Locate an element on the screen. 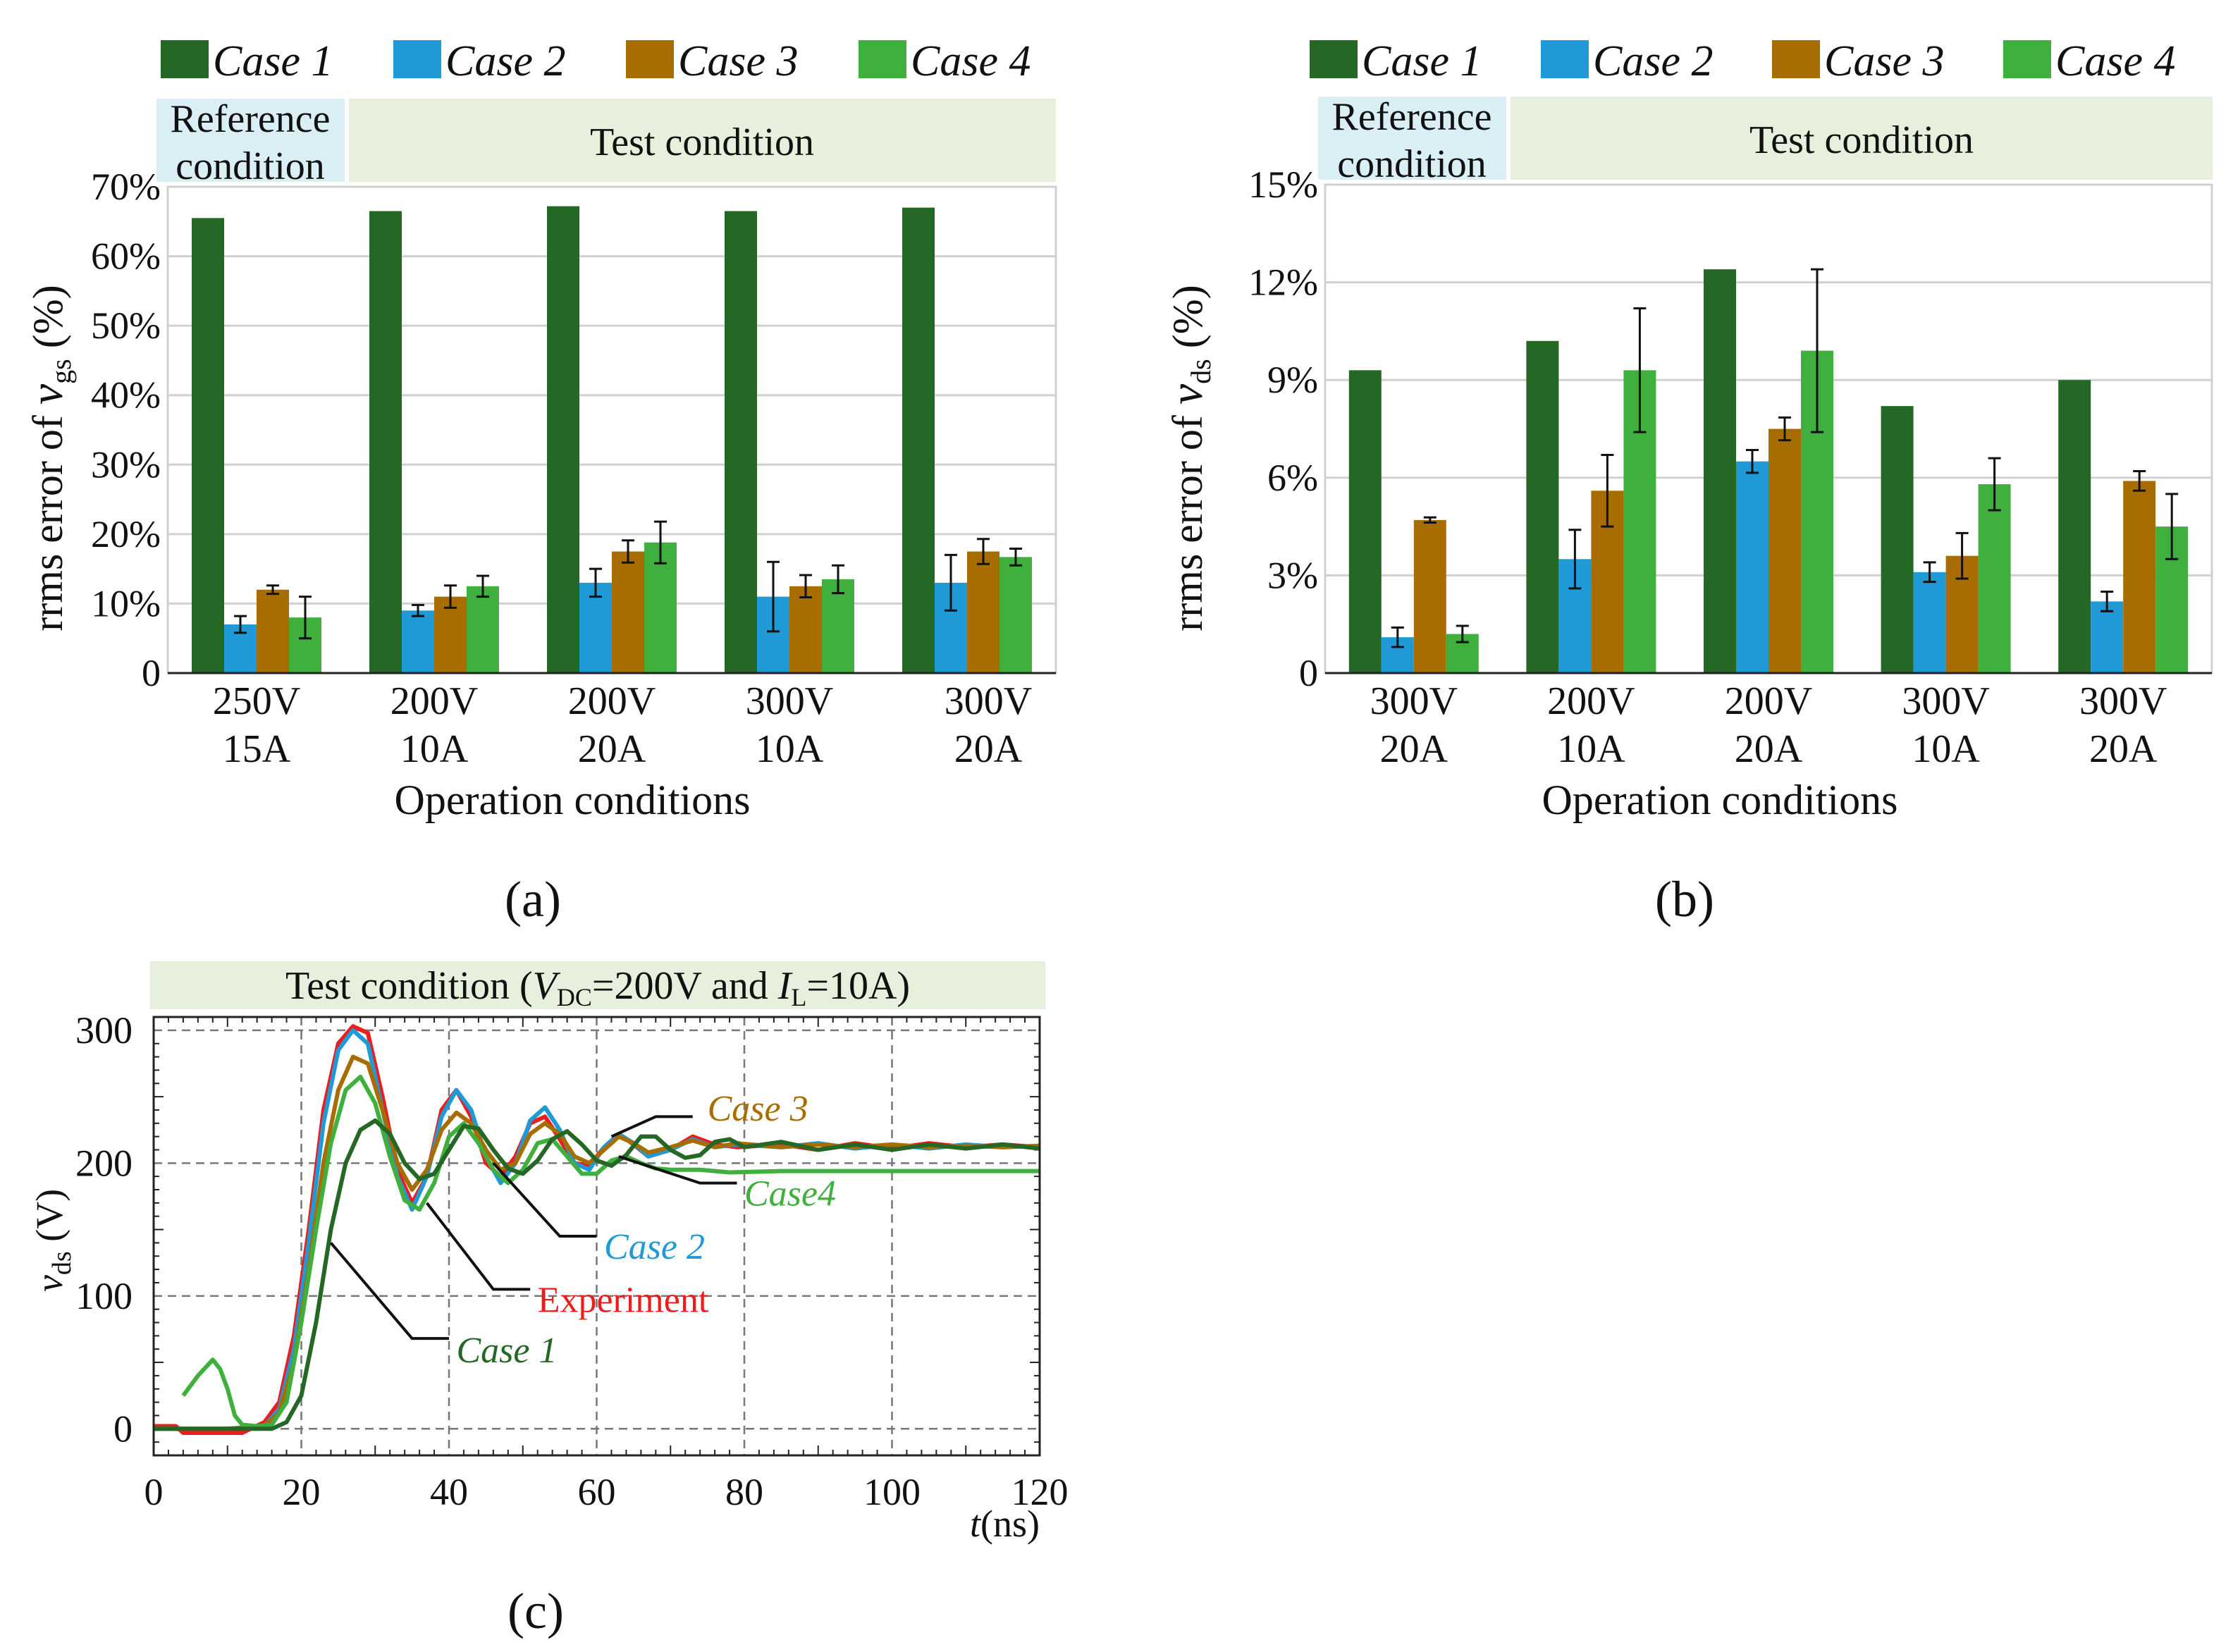  condition-bands-b: Reference condition Test condition is located at coordinates (1766, 140).